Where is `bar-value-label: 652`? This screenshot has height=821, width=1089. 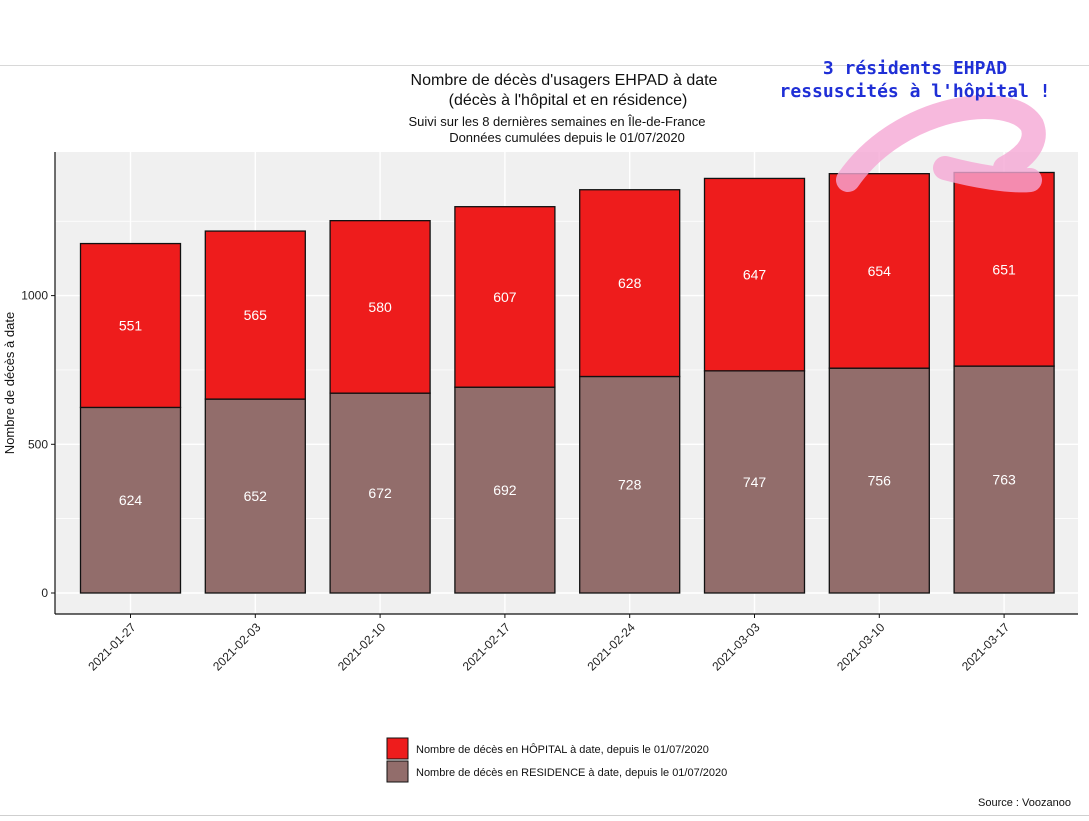 bar-value-label: 652 is located at coordinates (256, 496).